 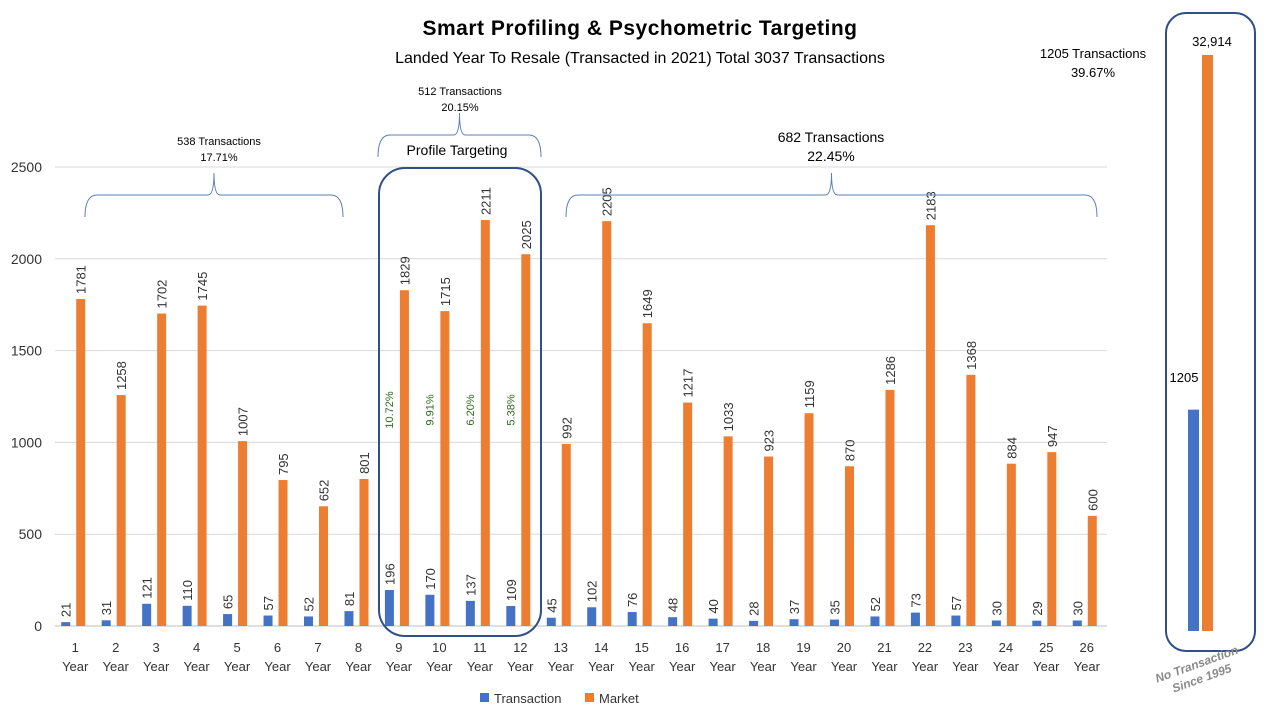 I want to click on side-caption-percent: 39.67%, so click(x=1093, y=72).